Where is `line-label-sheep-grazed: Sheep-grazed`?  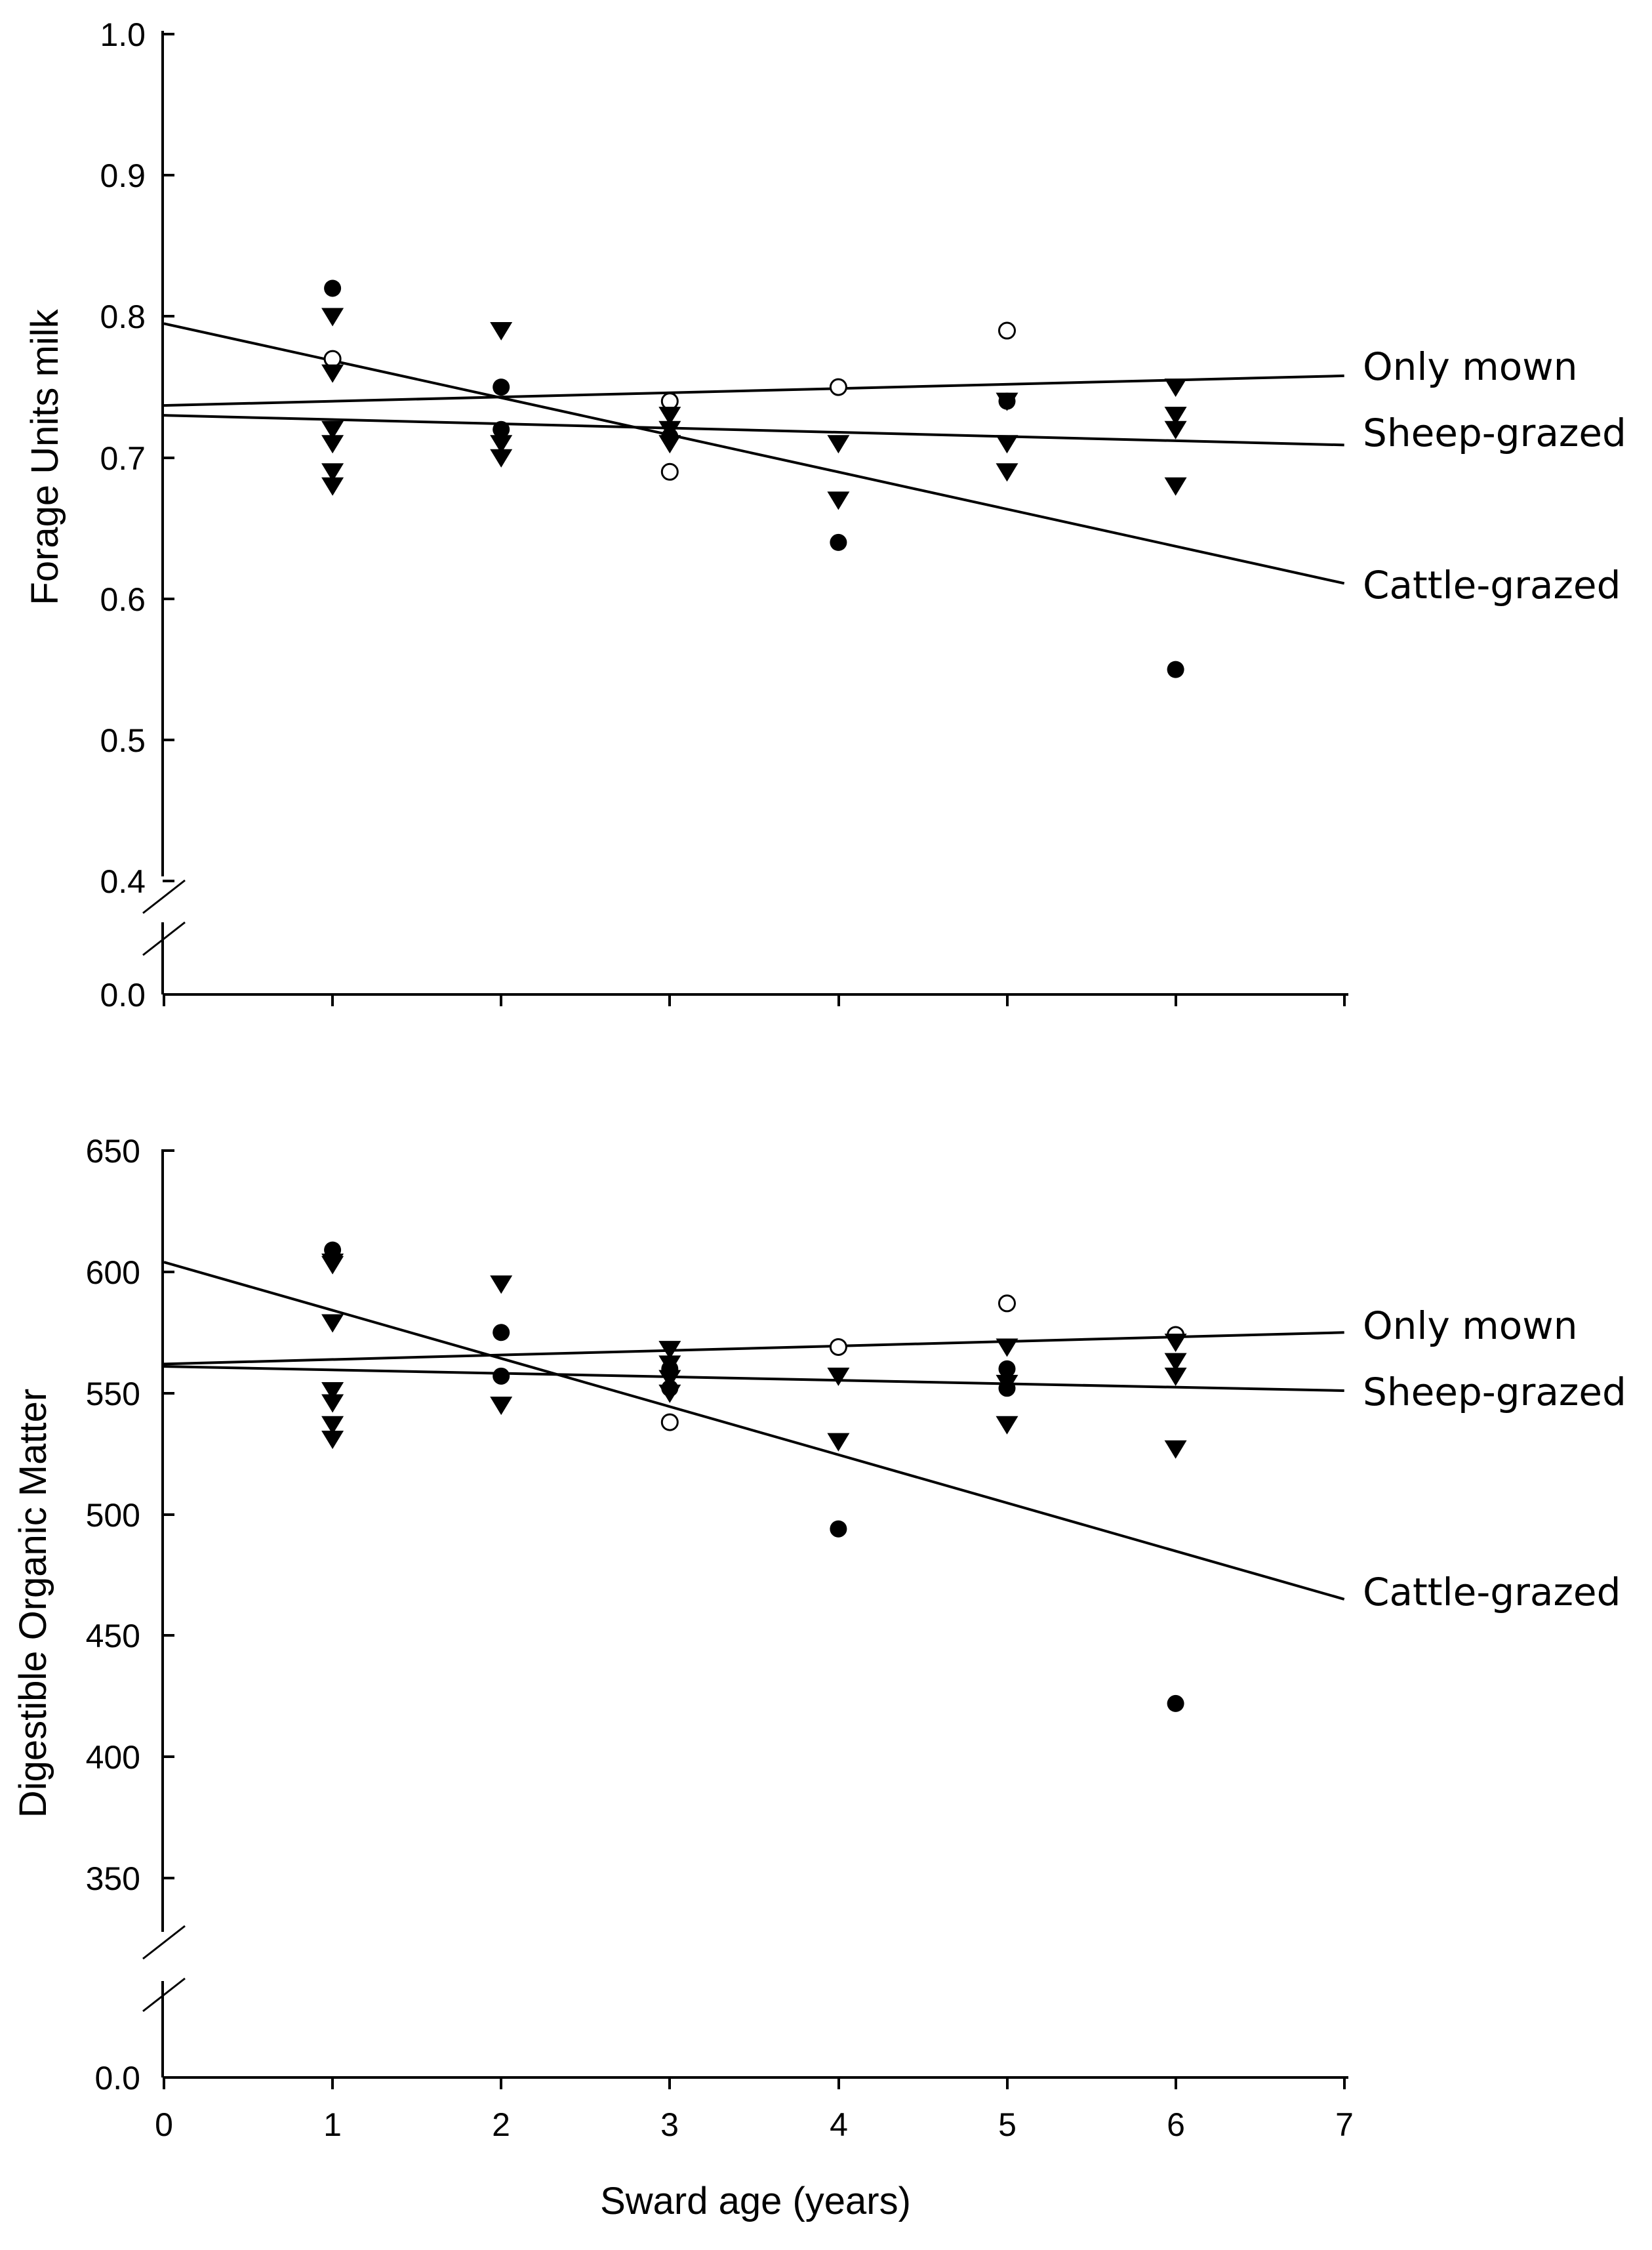 line-label-sheep-grazed: Sheep-grazed is located at coordinates (1495, 1392).